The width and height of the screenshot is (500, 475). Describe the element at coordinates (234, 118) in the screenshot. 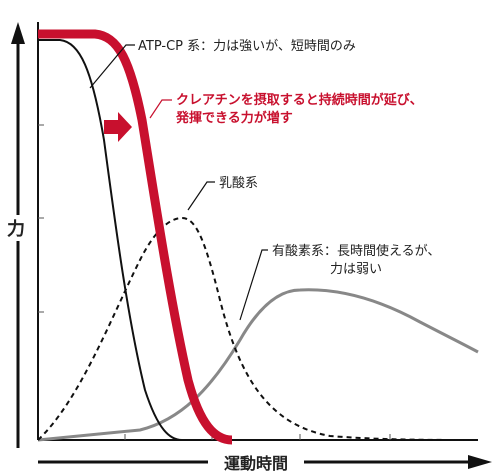

I see `annotation: 発揮できる力が増す` at that location.